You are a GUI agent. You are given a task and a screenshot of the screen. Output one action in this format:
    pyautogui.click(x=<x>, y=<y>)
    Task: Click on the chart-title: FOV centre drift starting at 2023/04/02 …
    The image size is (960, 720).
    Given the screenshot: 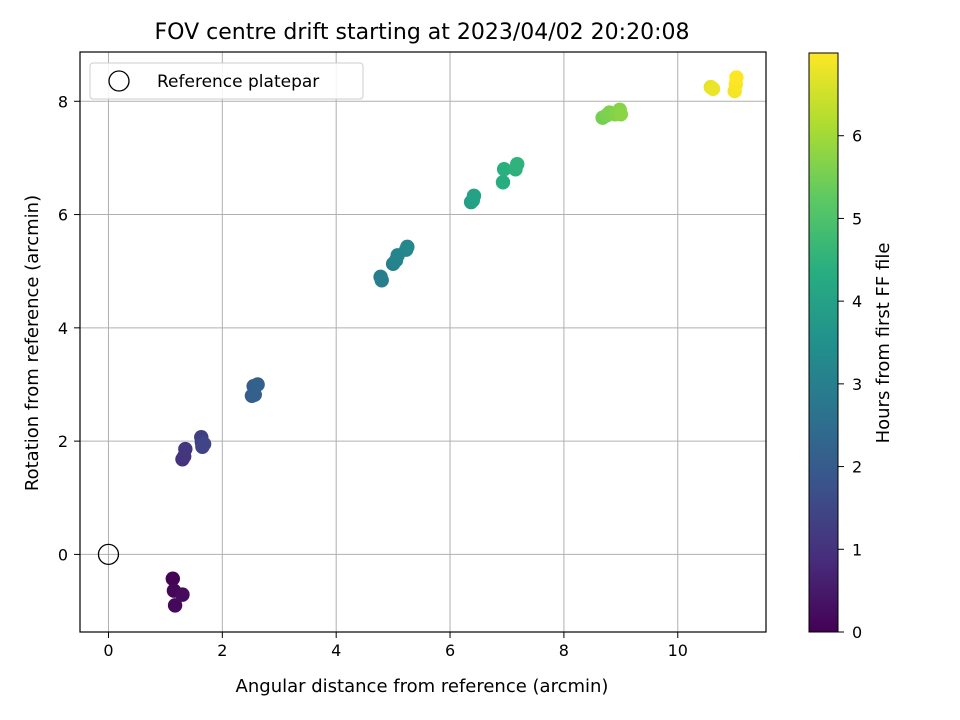 What is the action you would take?
    pyautogui.click(x=422, y=32)
    